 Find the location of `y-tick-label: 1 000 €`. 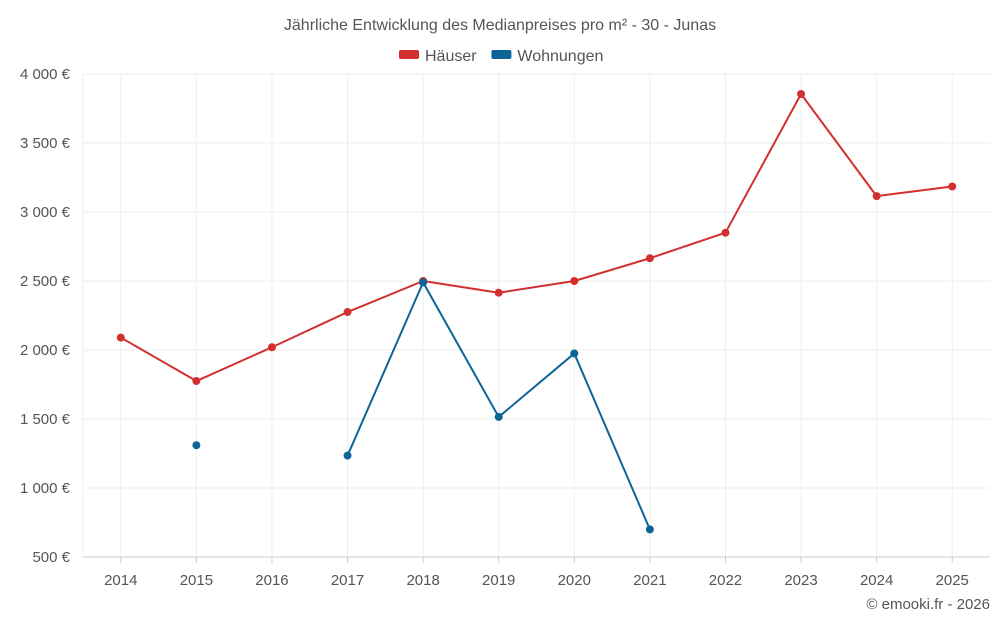

y-tick-label: 1 000 € is located at coordinates (45, 488).